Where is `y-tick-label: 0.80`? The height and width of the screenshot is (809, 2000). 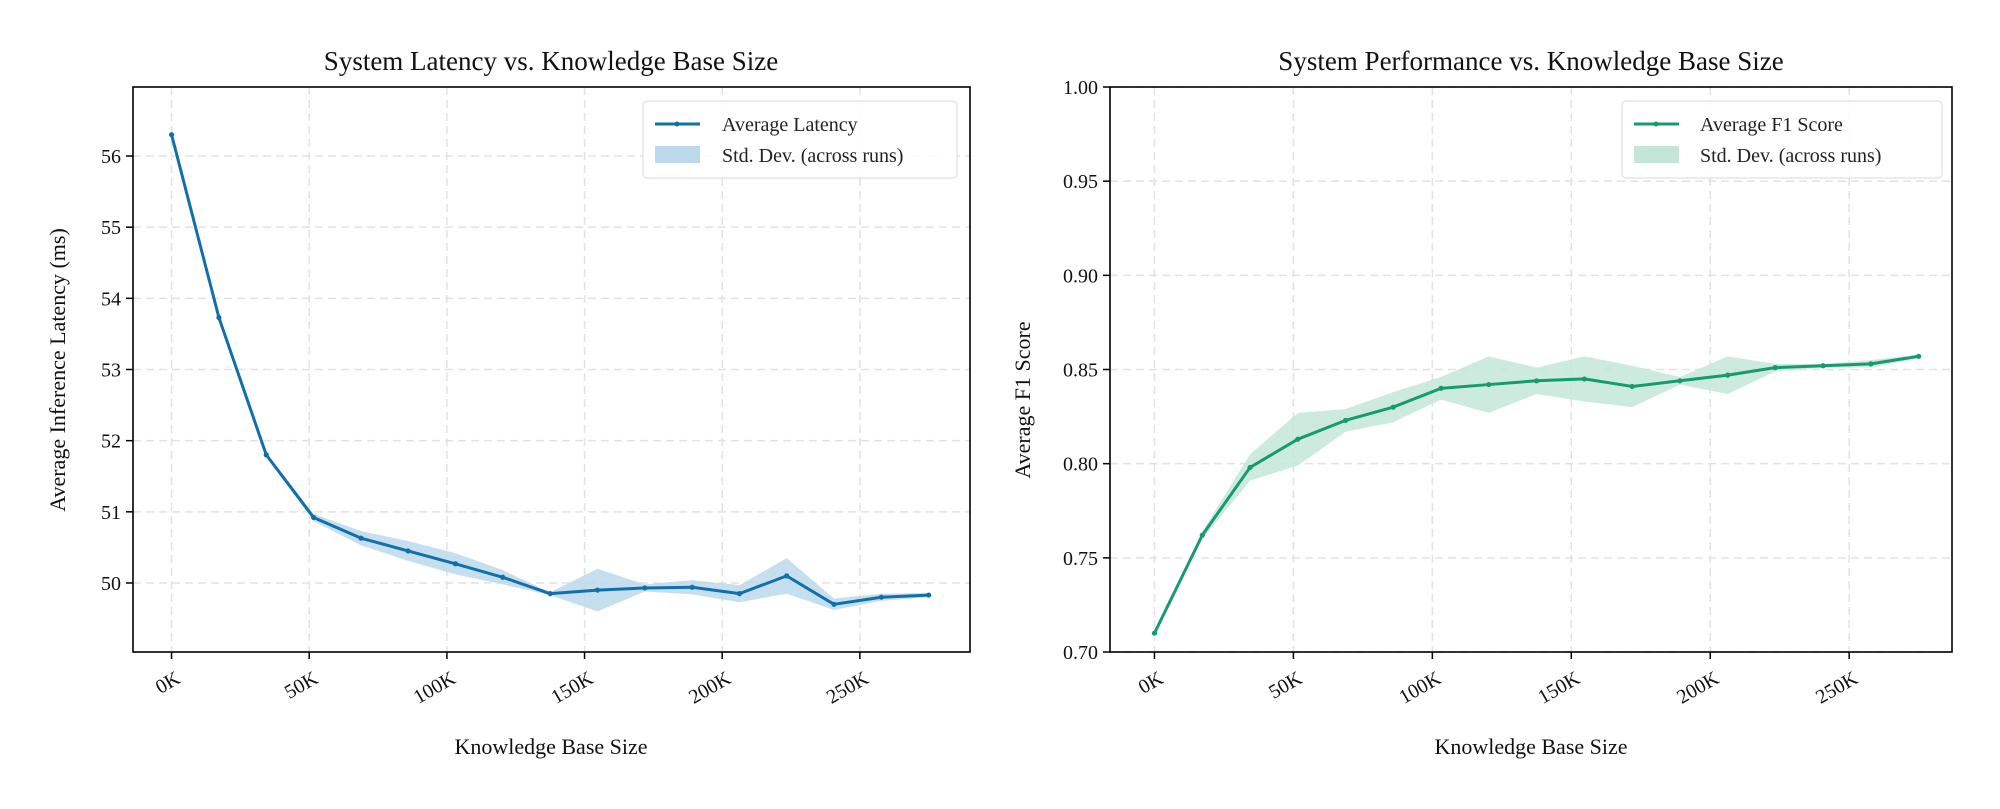
y-tick-label: 0.80 is located at coordinates (1080, 465).